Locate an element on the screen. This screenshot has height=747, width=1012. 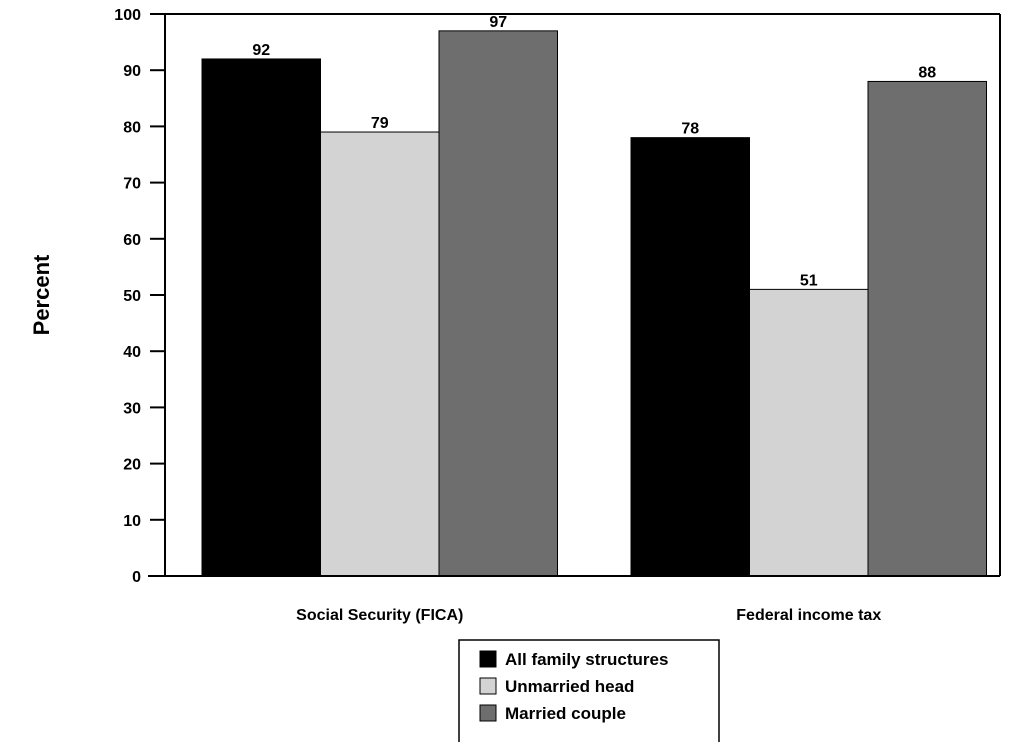
y-tick-label: 50 is located at coordinates (132, 296).